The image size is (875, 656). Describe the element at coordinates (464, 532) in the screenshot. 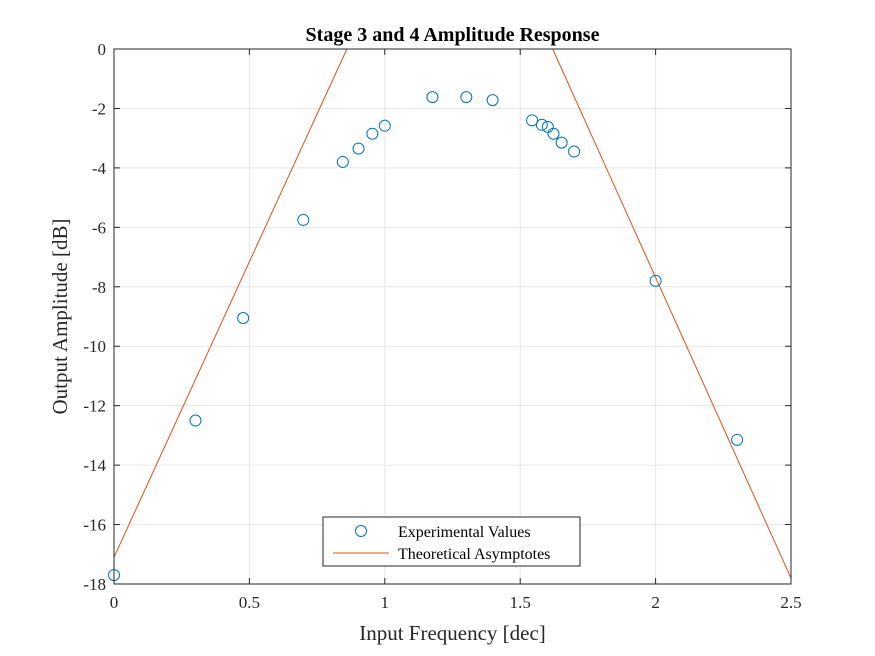

I see `legend-label-experimental: Experimental Values` at that location.